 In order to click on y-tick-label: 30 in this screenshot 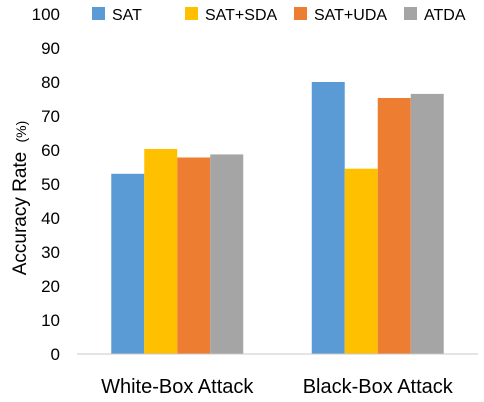, I will do `click(50, 252)`.